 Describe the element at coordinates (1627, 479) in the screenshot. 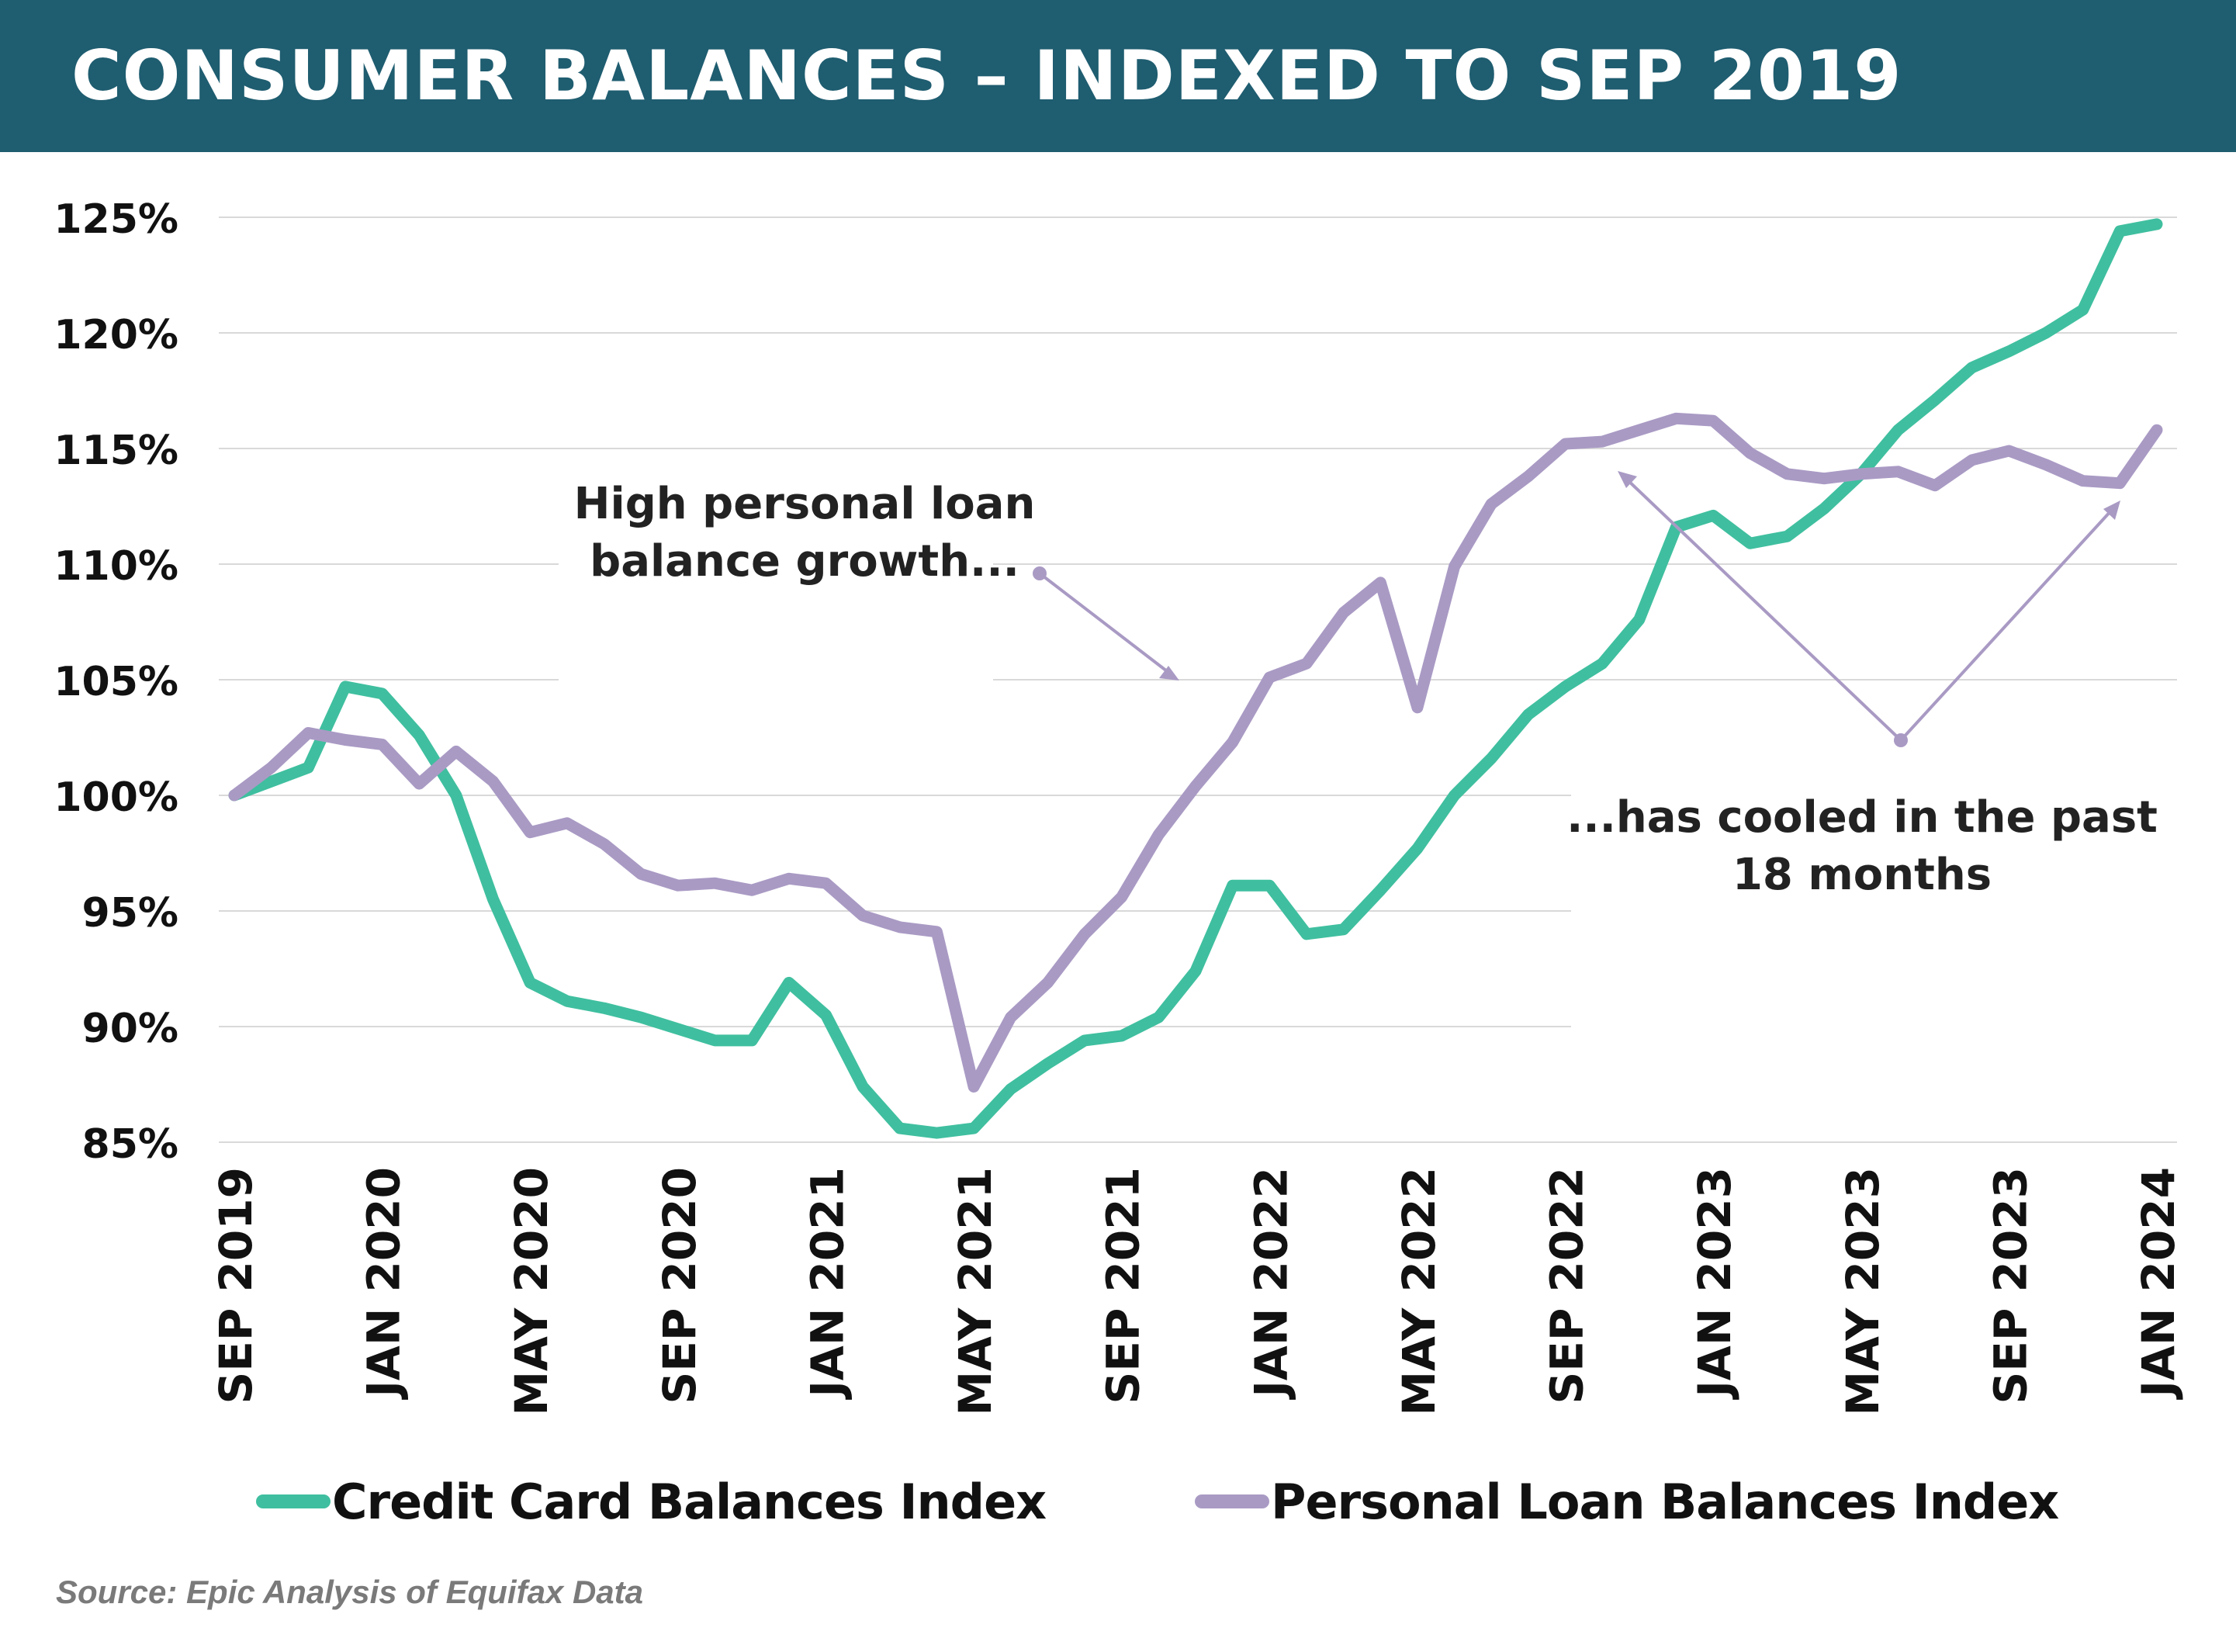

I see `annotation-2-arrowhead-left` at that location.